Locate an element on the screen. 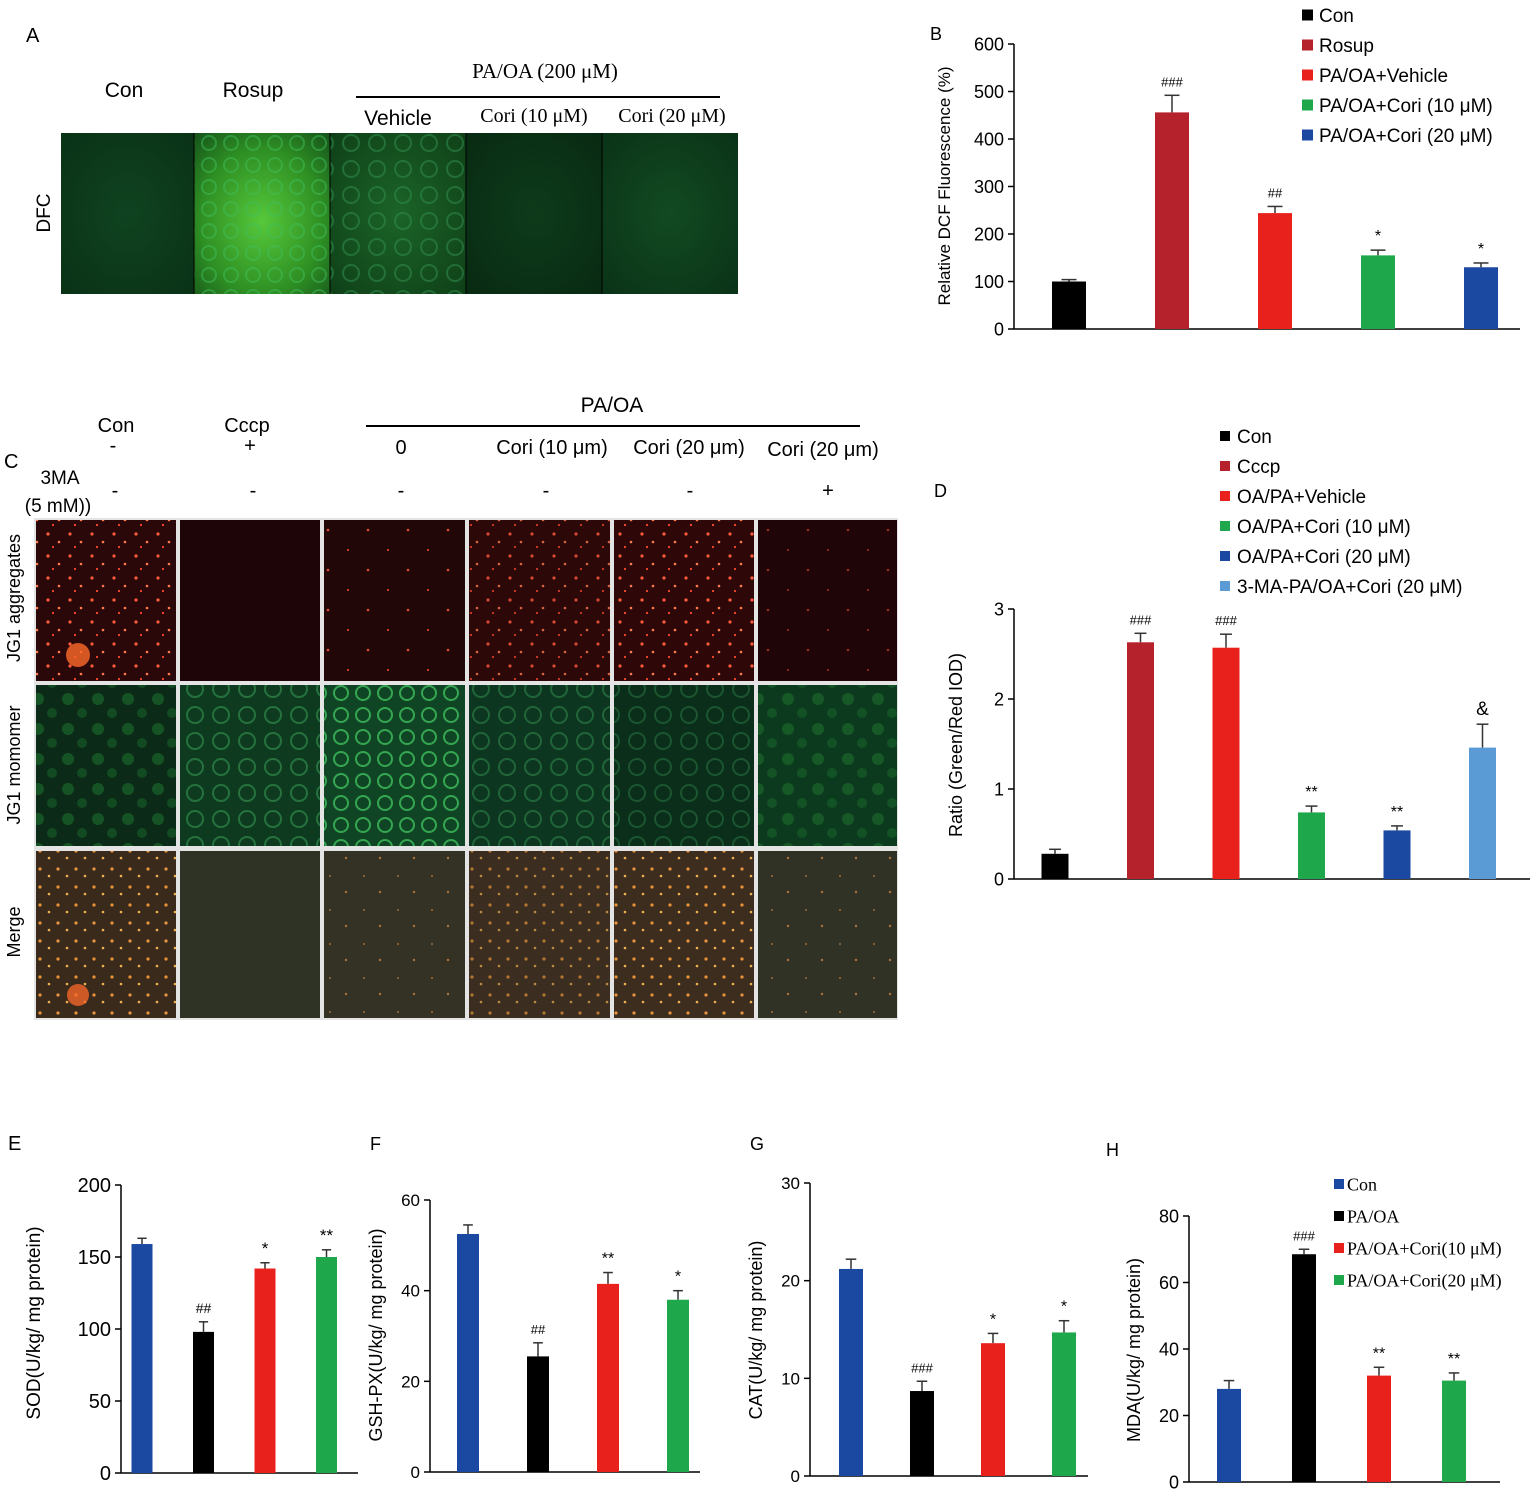 This screenshot has height=1492, width=1535. chart-g-ylabel: CAT(U/kg/ mg protein) is located at coordinates (756, 1330).